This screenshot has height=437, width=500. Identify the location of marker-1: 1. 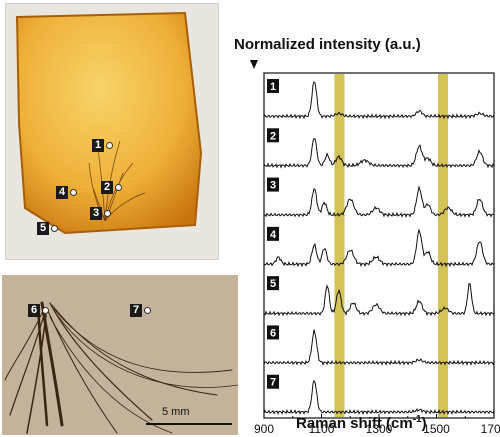
(102, 145).